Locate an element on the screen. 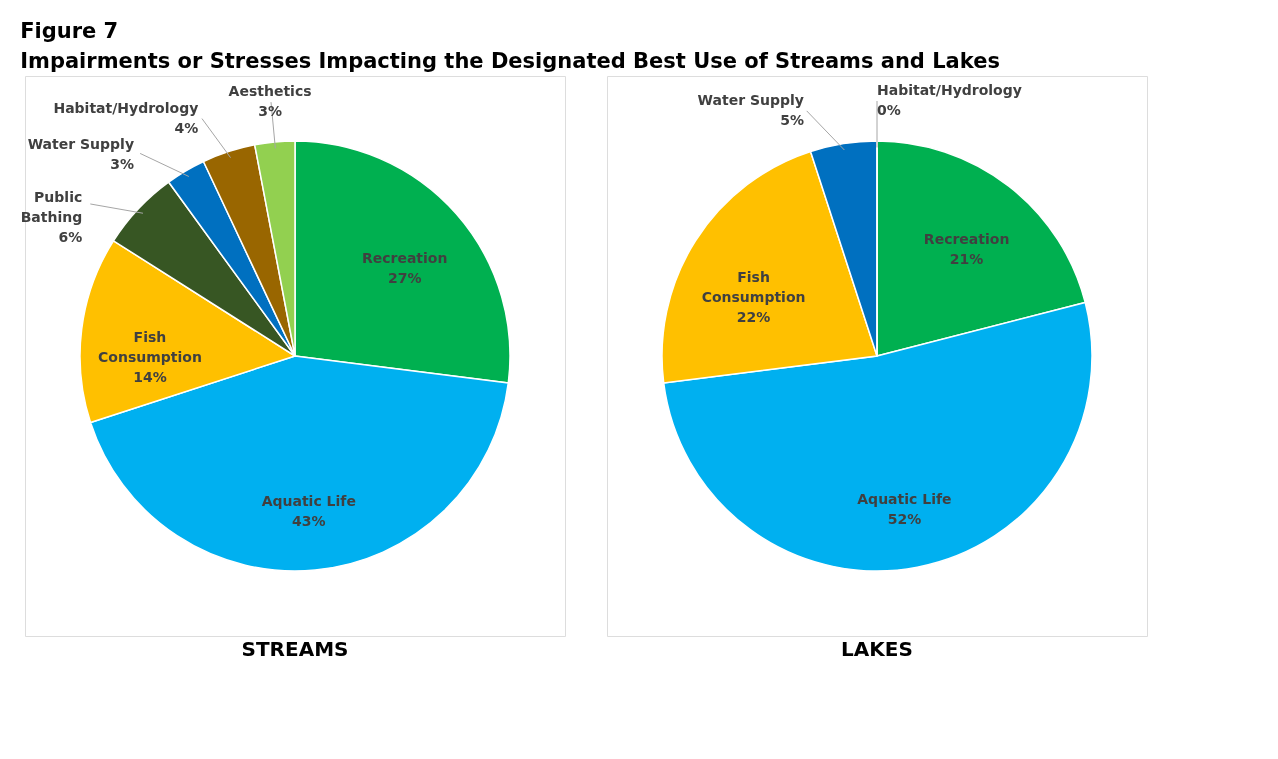  text: LAKES is located at coordinates (877, 649).